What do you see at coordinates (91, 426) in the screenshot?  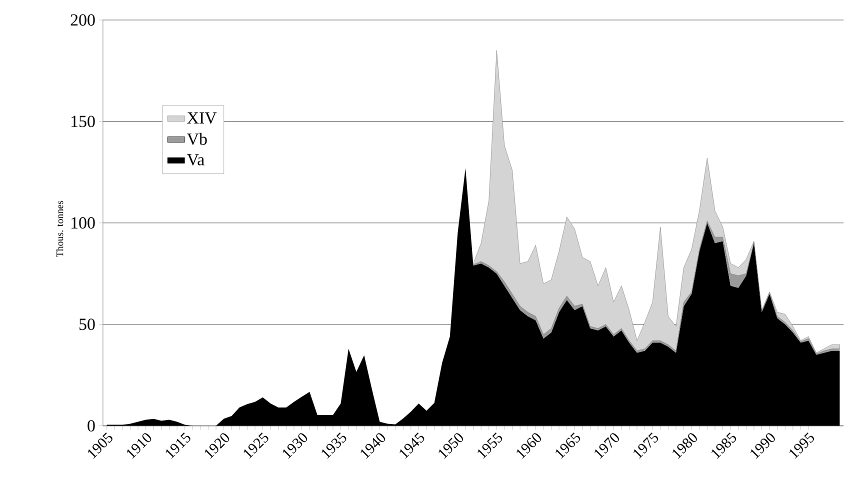 I see `y-tick-label: 0` at bounding box center [91, 426].